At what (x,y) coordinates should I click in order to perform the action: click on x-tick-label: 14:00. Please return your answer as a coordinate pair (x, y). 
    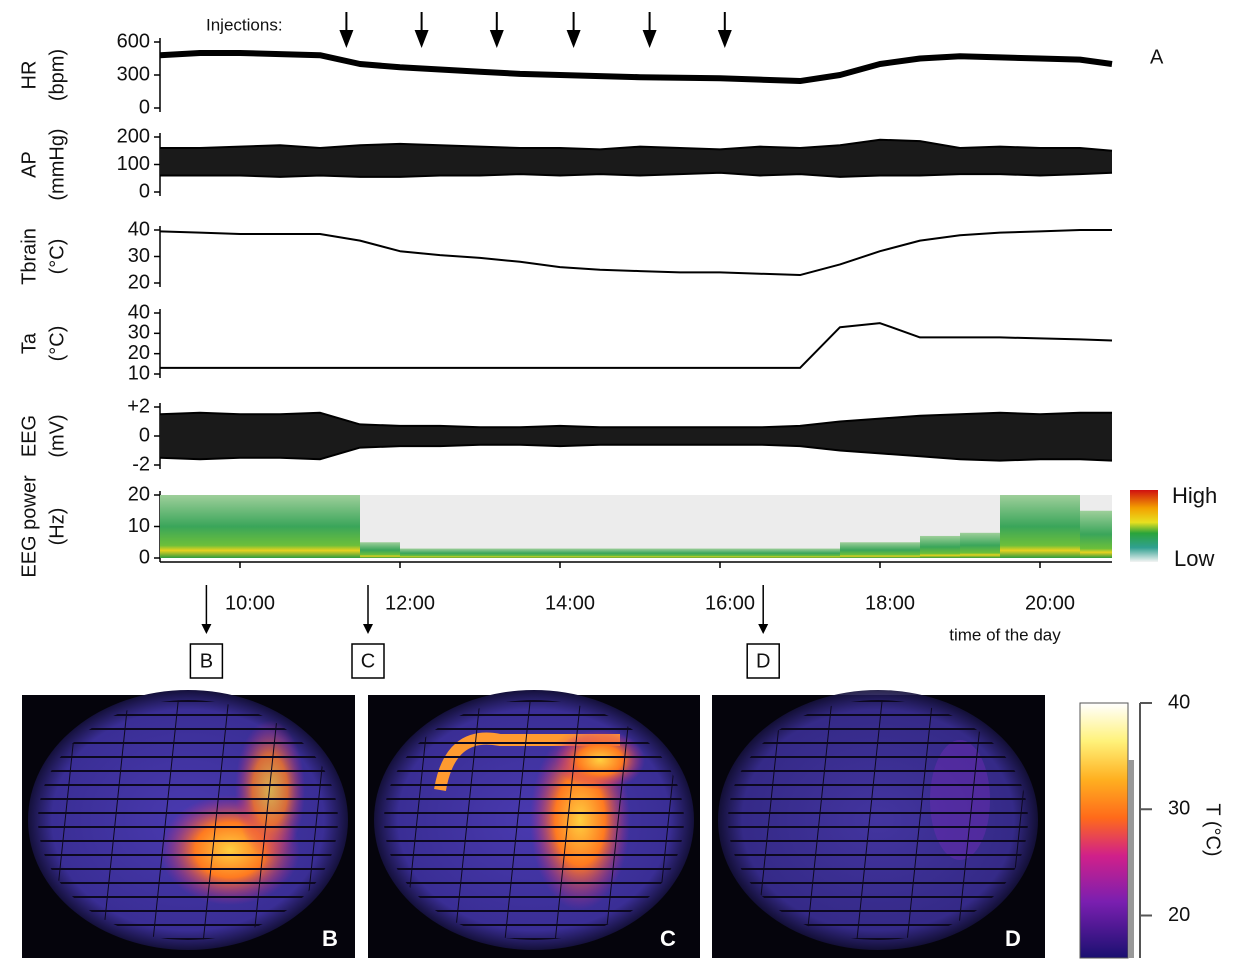
    Looking at the image, I should click on (570, 603).